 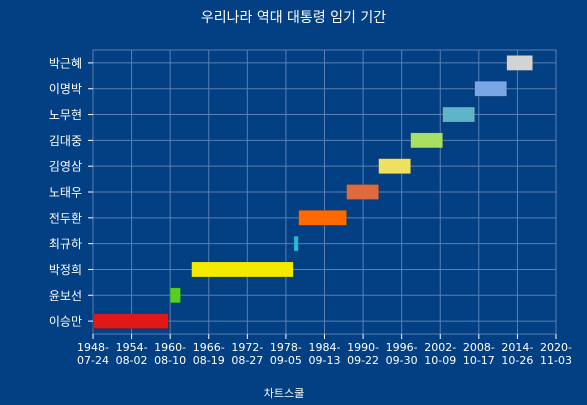 I want to click on category-label: 노태우, so click(x=65, y=193).